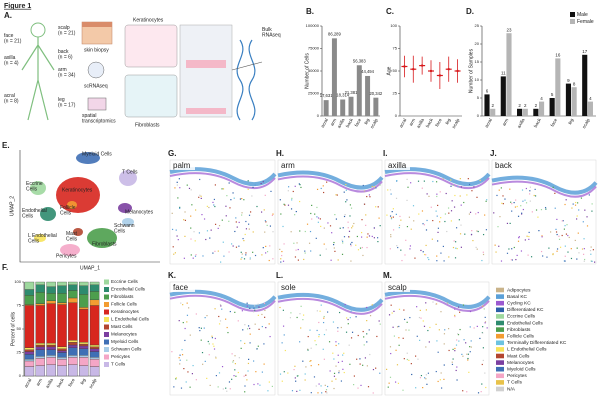  Describe the element at coordinates (291, 287) in the screenshot. I see `label-bg` at that location.